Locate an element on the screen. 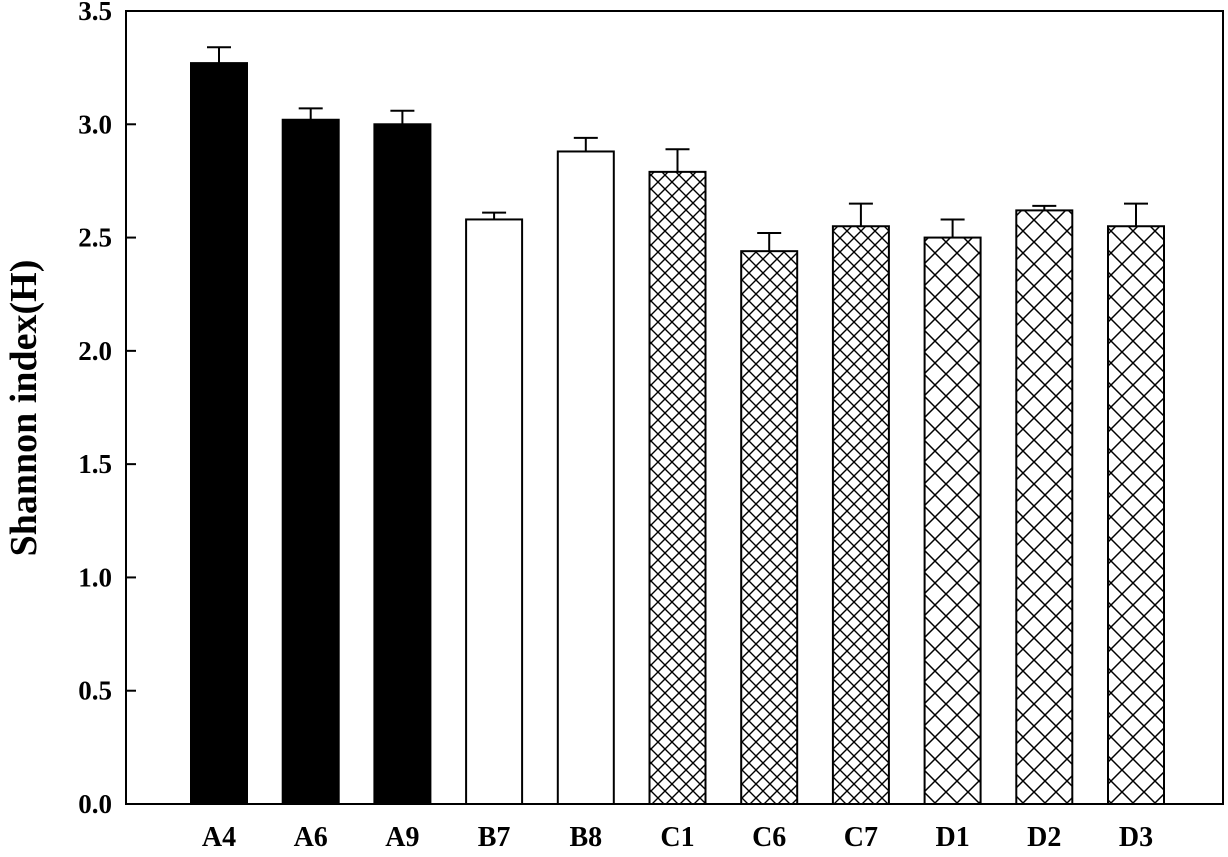 The height and width of the screenshot is (857, 1228). y-tick-label: 3.0 is located at coordinates (95, 124).